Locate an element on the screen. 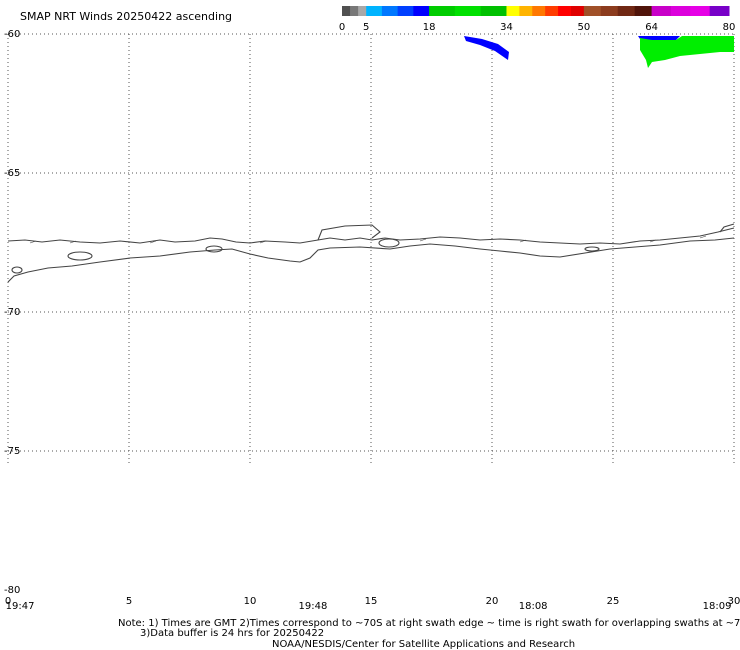 The height and width of the screenshot is (650, 740). lat-label: -80 is located at coordinates (12, 590).